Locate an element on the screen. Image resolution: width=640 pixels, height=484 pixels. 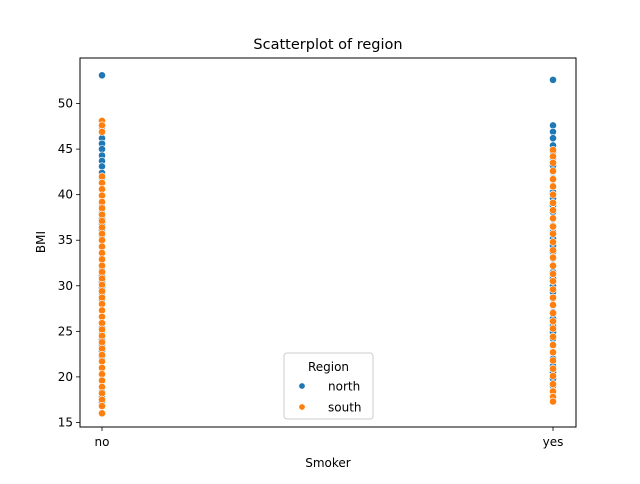
y-tick-label: 15 is located at coordinates (65, 422).